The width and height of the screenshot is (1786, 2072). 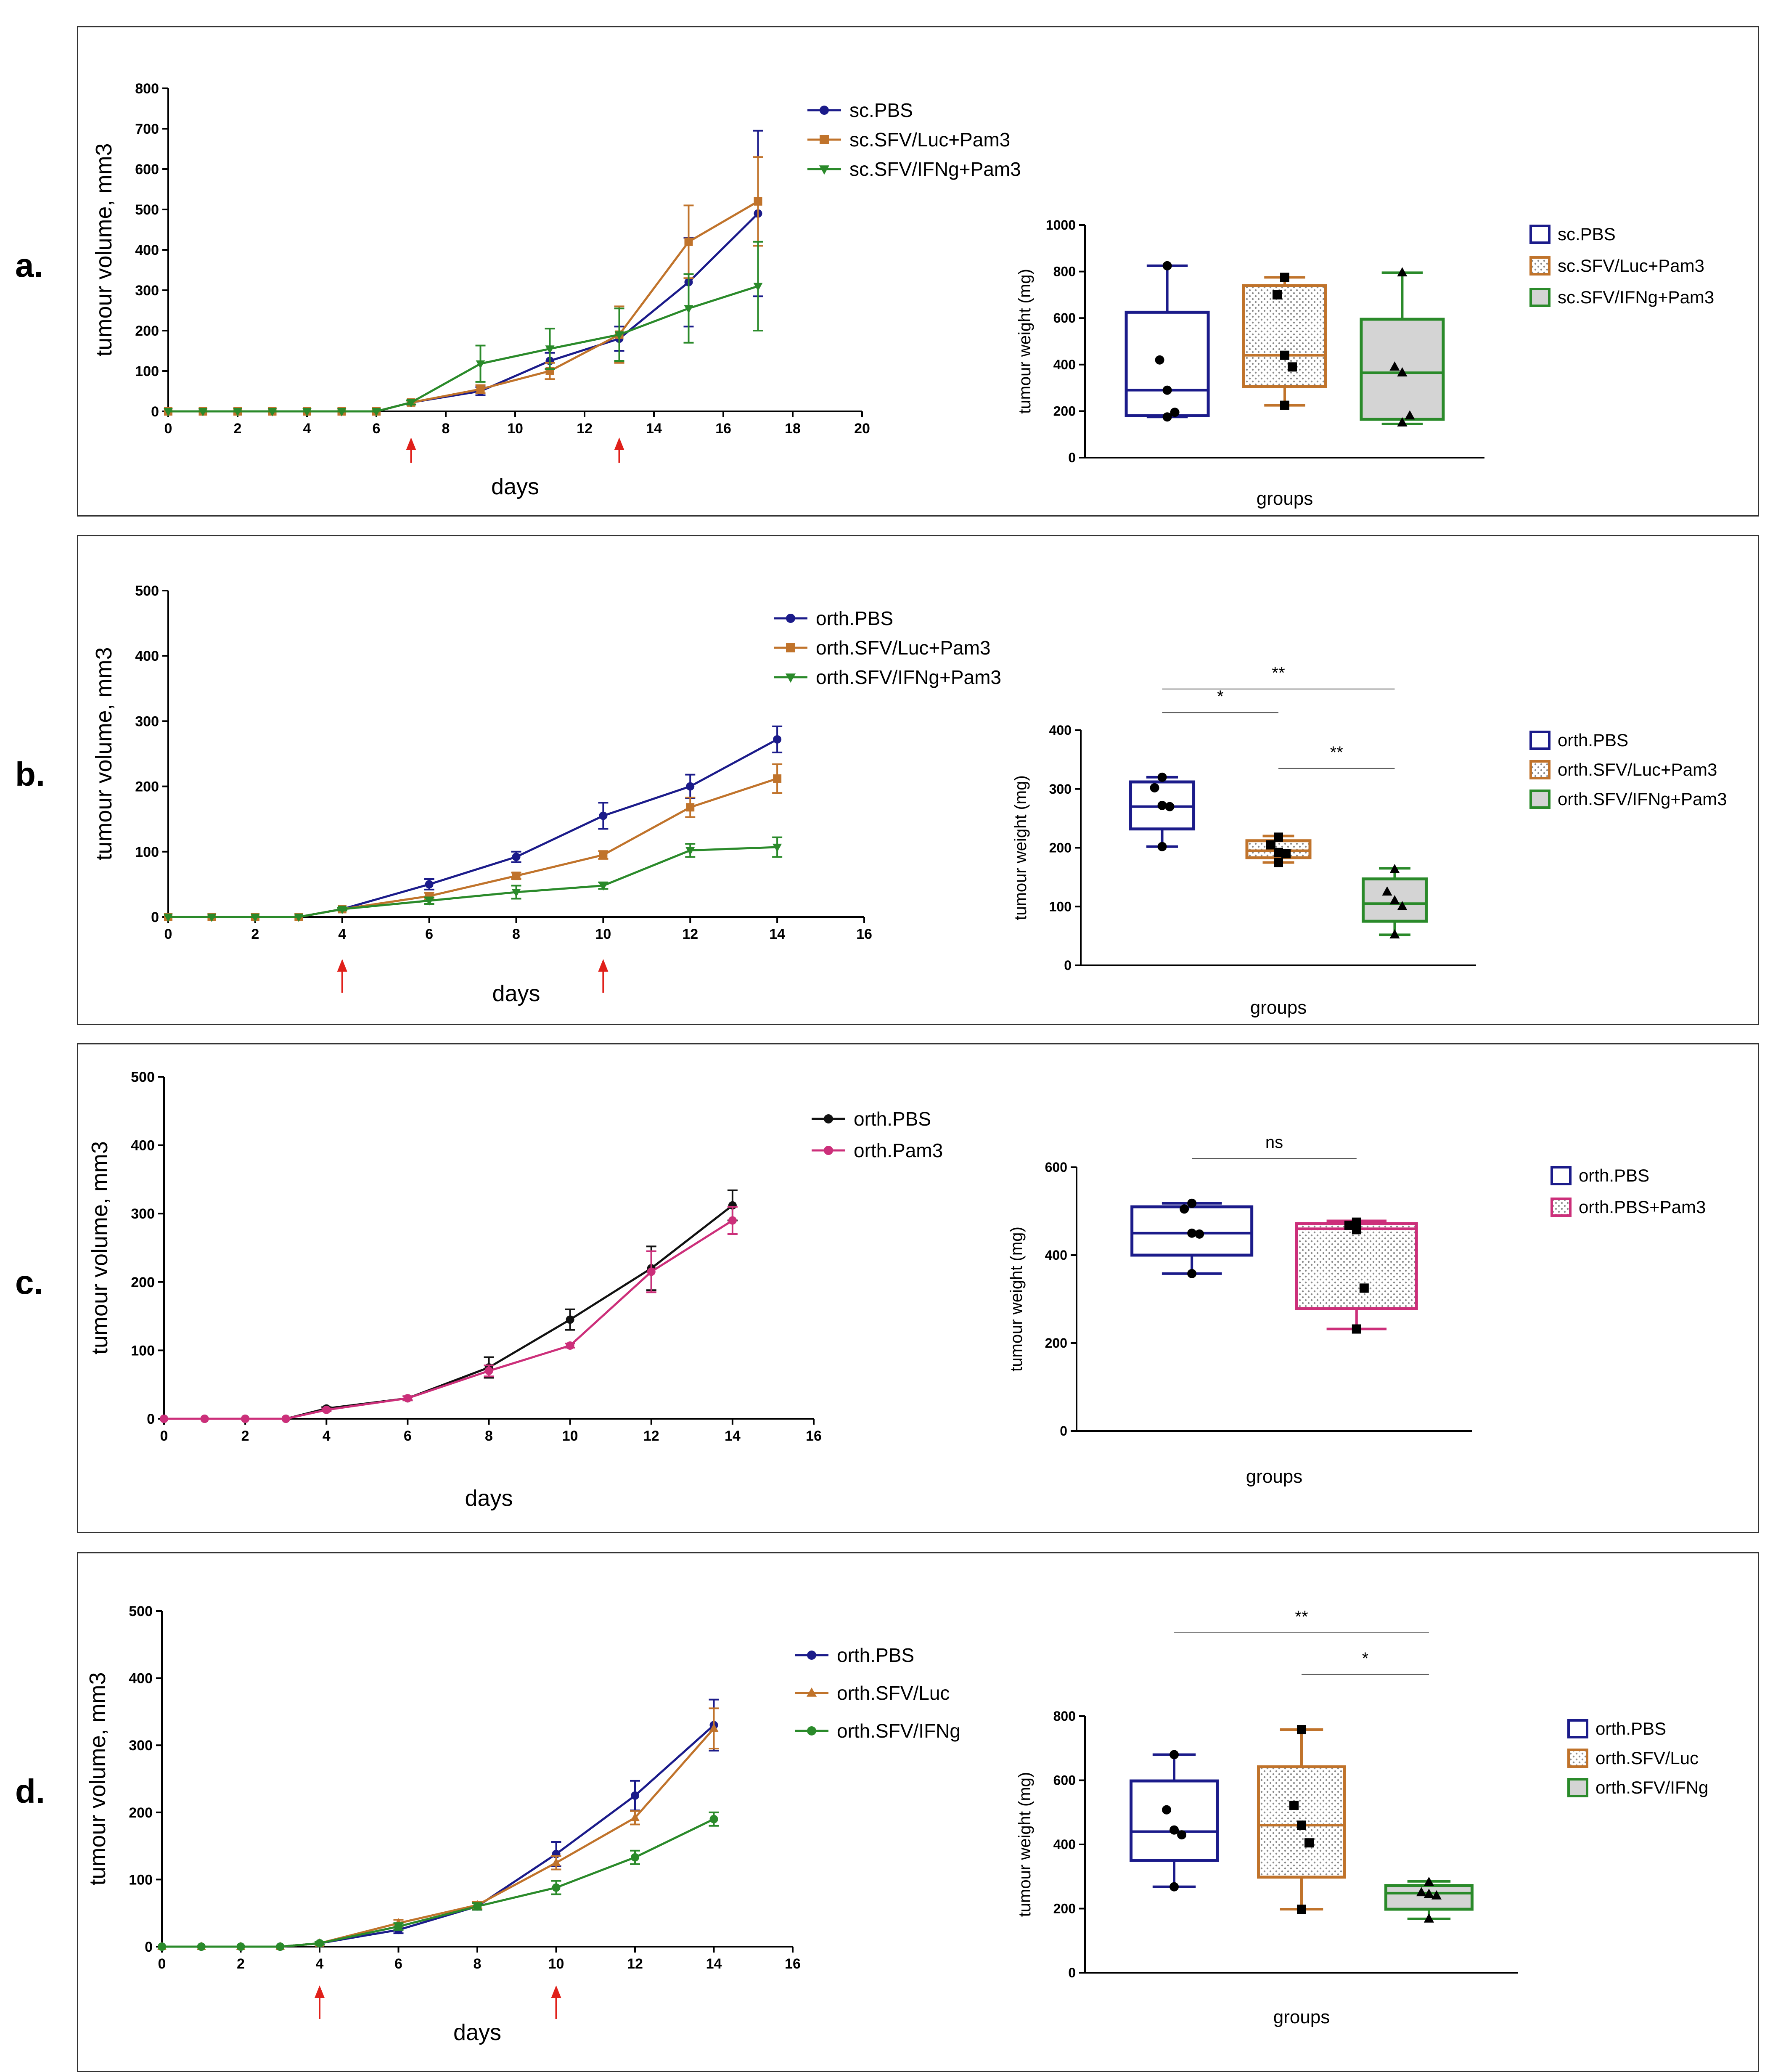 What do you see at coordinates (155, 917) in the screenshot?
I see `y-tick-label: 0` at bounding box center [155, 917].